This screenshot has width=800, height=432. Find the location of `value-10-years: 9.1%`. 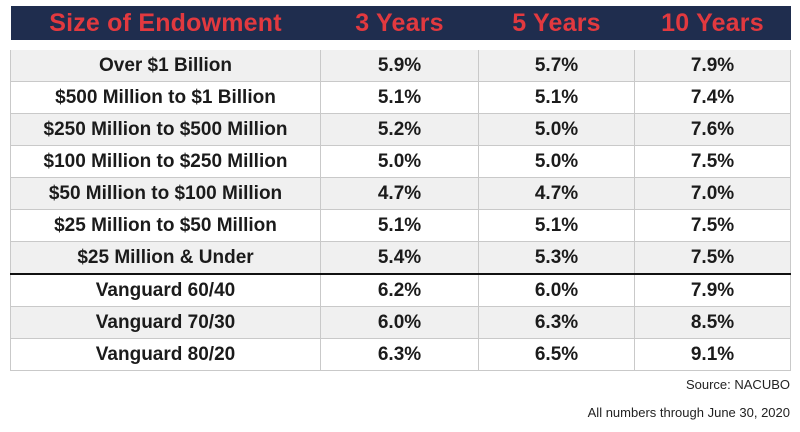

value-10-years: 9.1% is located at coordinates (712, 354).